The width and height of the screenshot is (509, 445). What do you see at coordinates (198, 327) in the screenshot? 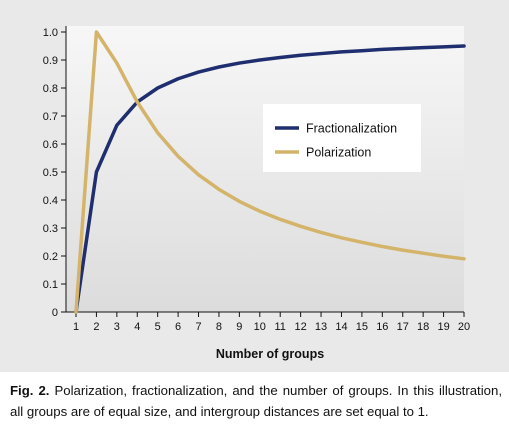
I see `x-tick-label: 7` at bounding box center [198, 327].